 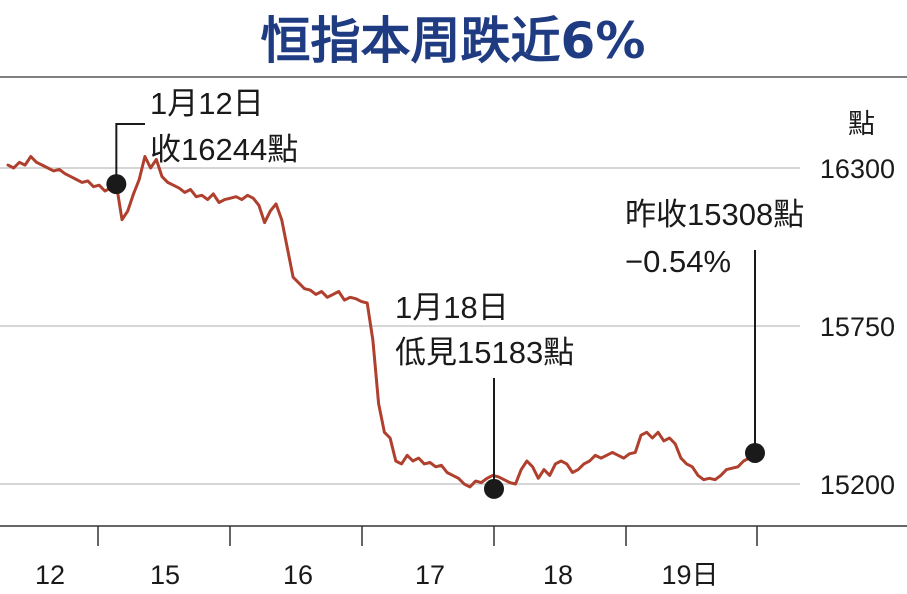 I want to click on y-tick-labels: 15200 15750 16300, so click(x=857, y=327).